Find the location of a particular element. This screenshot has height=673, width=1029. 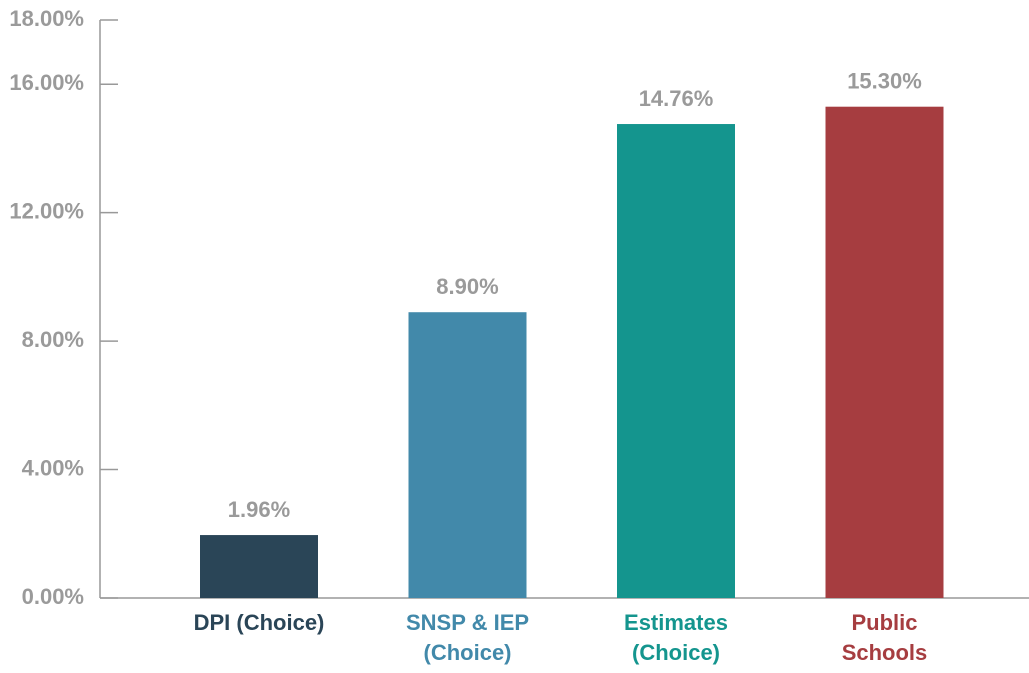

y-tick-label: 12.00% is located at coordinates (46, 210).